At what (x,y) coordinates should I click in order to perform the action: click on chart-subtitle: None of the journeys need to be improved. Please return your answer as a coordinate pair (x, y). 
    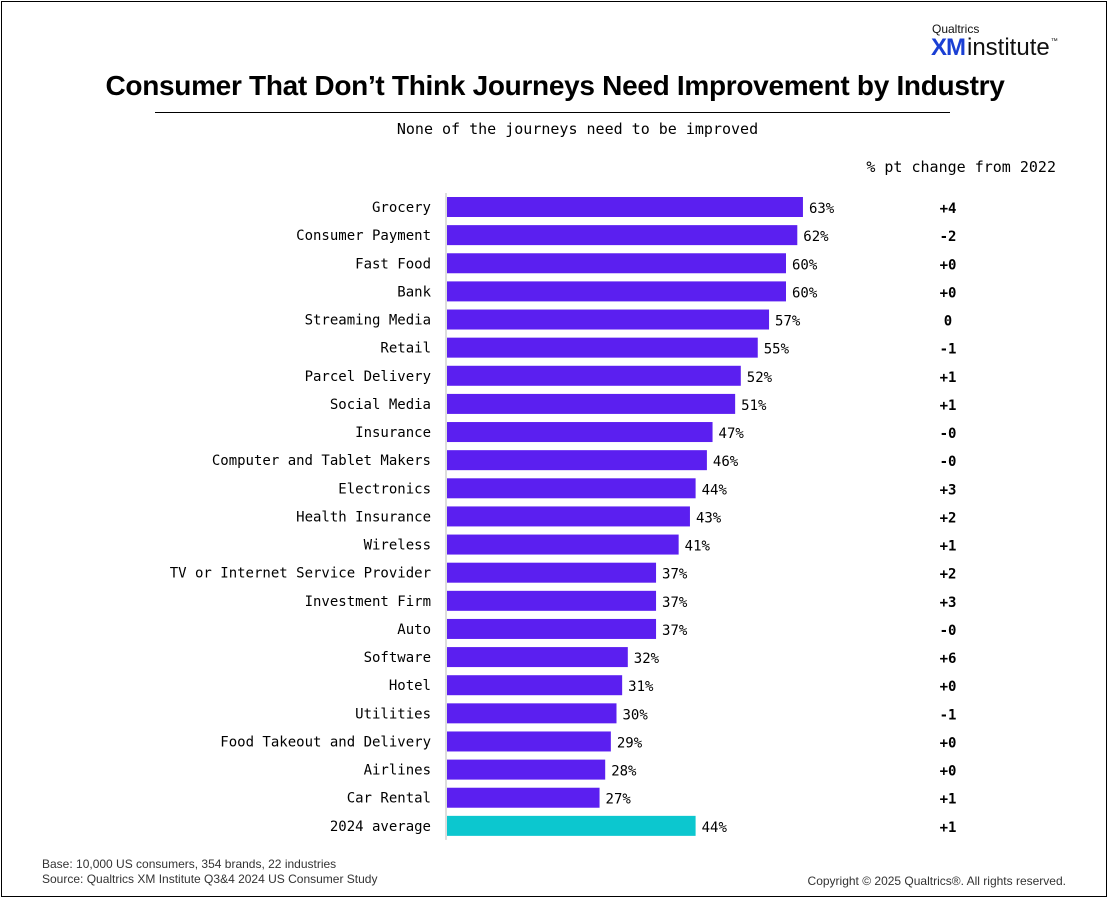
    Looking at the image, I should click on (577, 129).